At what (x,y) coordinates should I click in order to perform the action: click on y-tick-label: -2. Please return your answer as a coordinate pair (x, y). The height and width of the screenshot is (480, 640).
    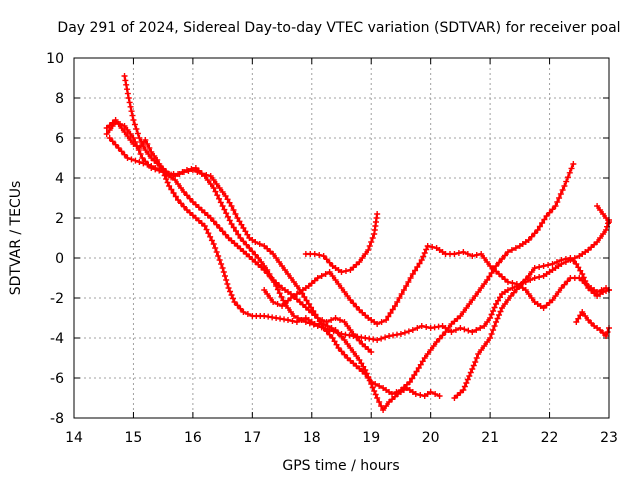
    Looking at the image, I should click on (57, 299).